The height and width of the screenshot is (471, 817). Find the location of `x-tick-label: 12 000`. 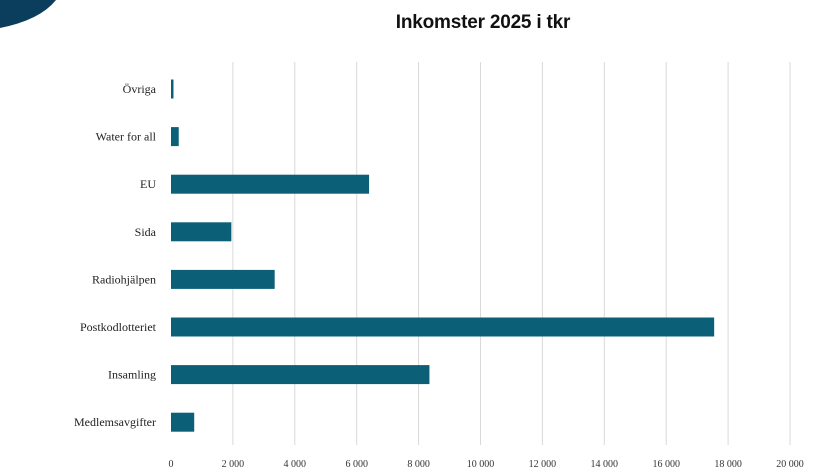

x-tick-label: 12 000 is located at coordinates (543, 464).